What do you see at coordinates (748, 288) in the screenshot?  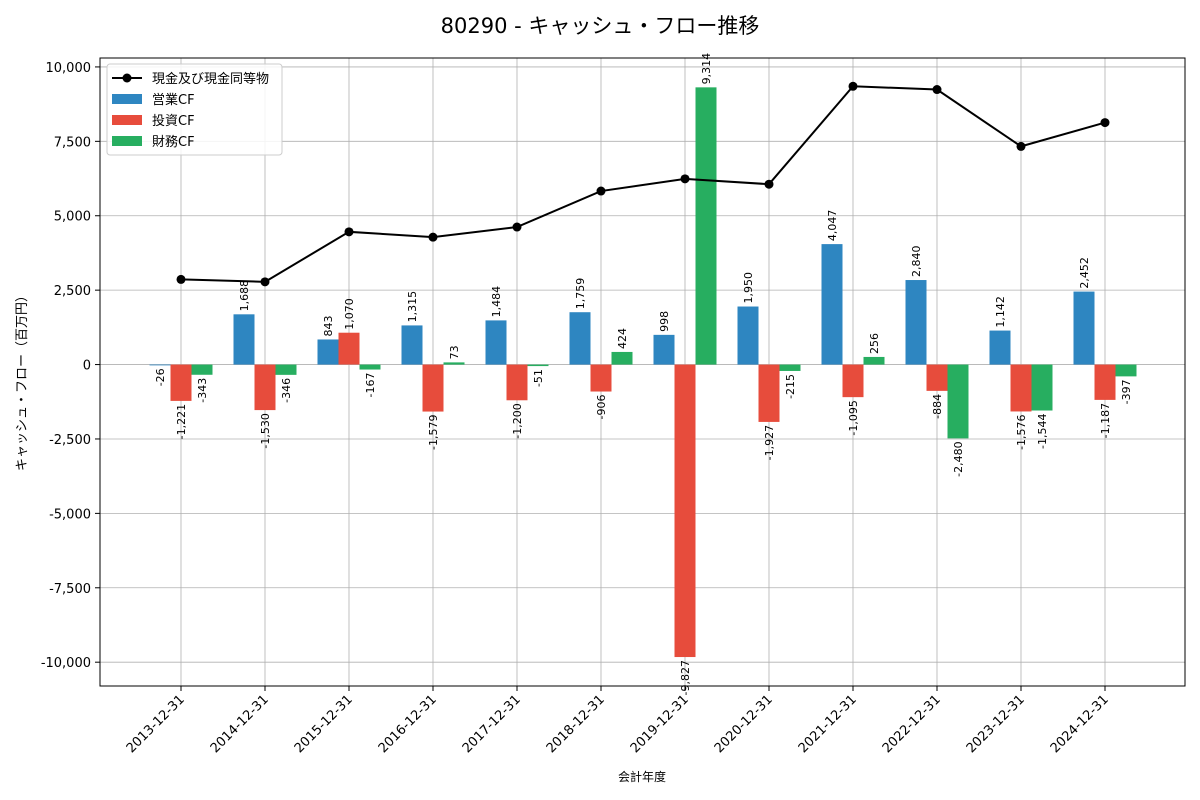 I see `bar-value-label: 1,950` at bounding box center [748, 288].